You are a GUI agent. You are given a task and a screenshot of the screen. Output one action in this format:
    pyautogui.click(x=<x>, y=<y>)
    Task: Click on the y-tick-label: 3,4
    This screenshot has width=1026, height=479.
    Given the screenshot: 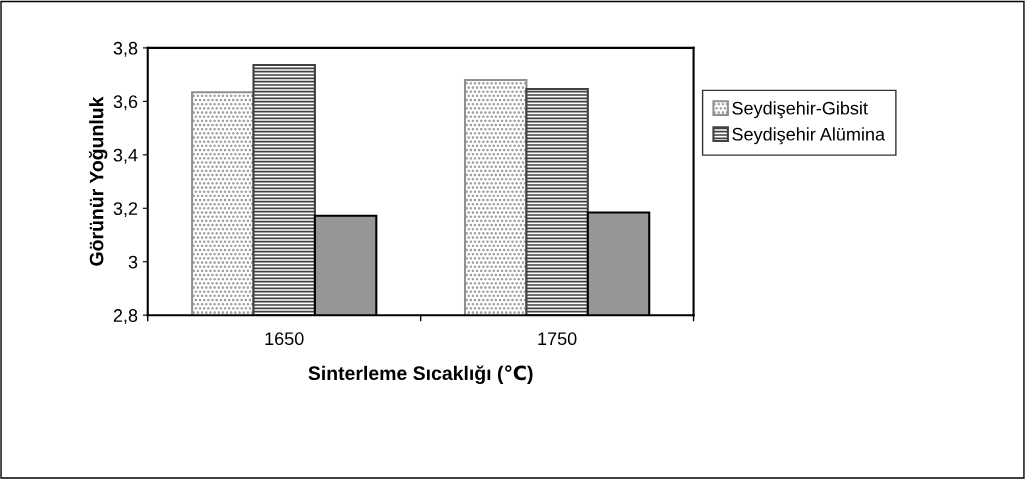 What is the action you would take?
    pyautogui.click(x=125, y=156)
    